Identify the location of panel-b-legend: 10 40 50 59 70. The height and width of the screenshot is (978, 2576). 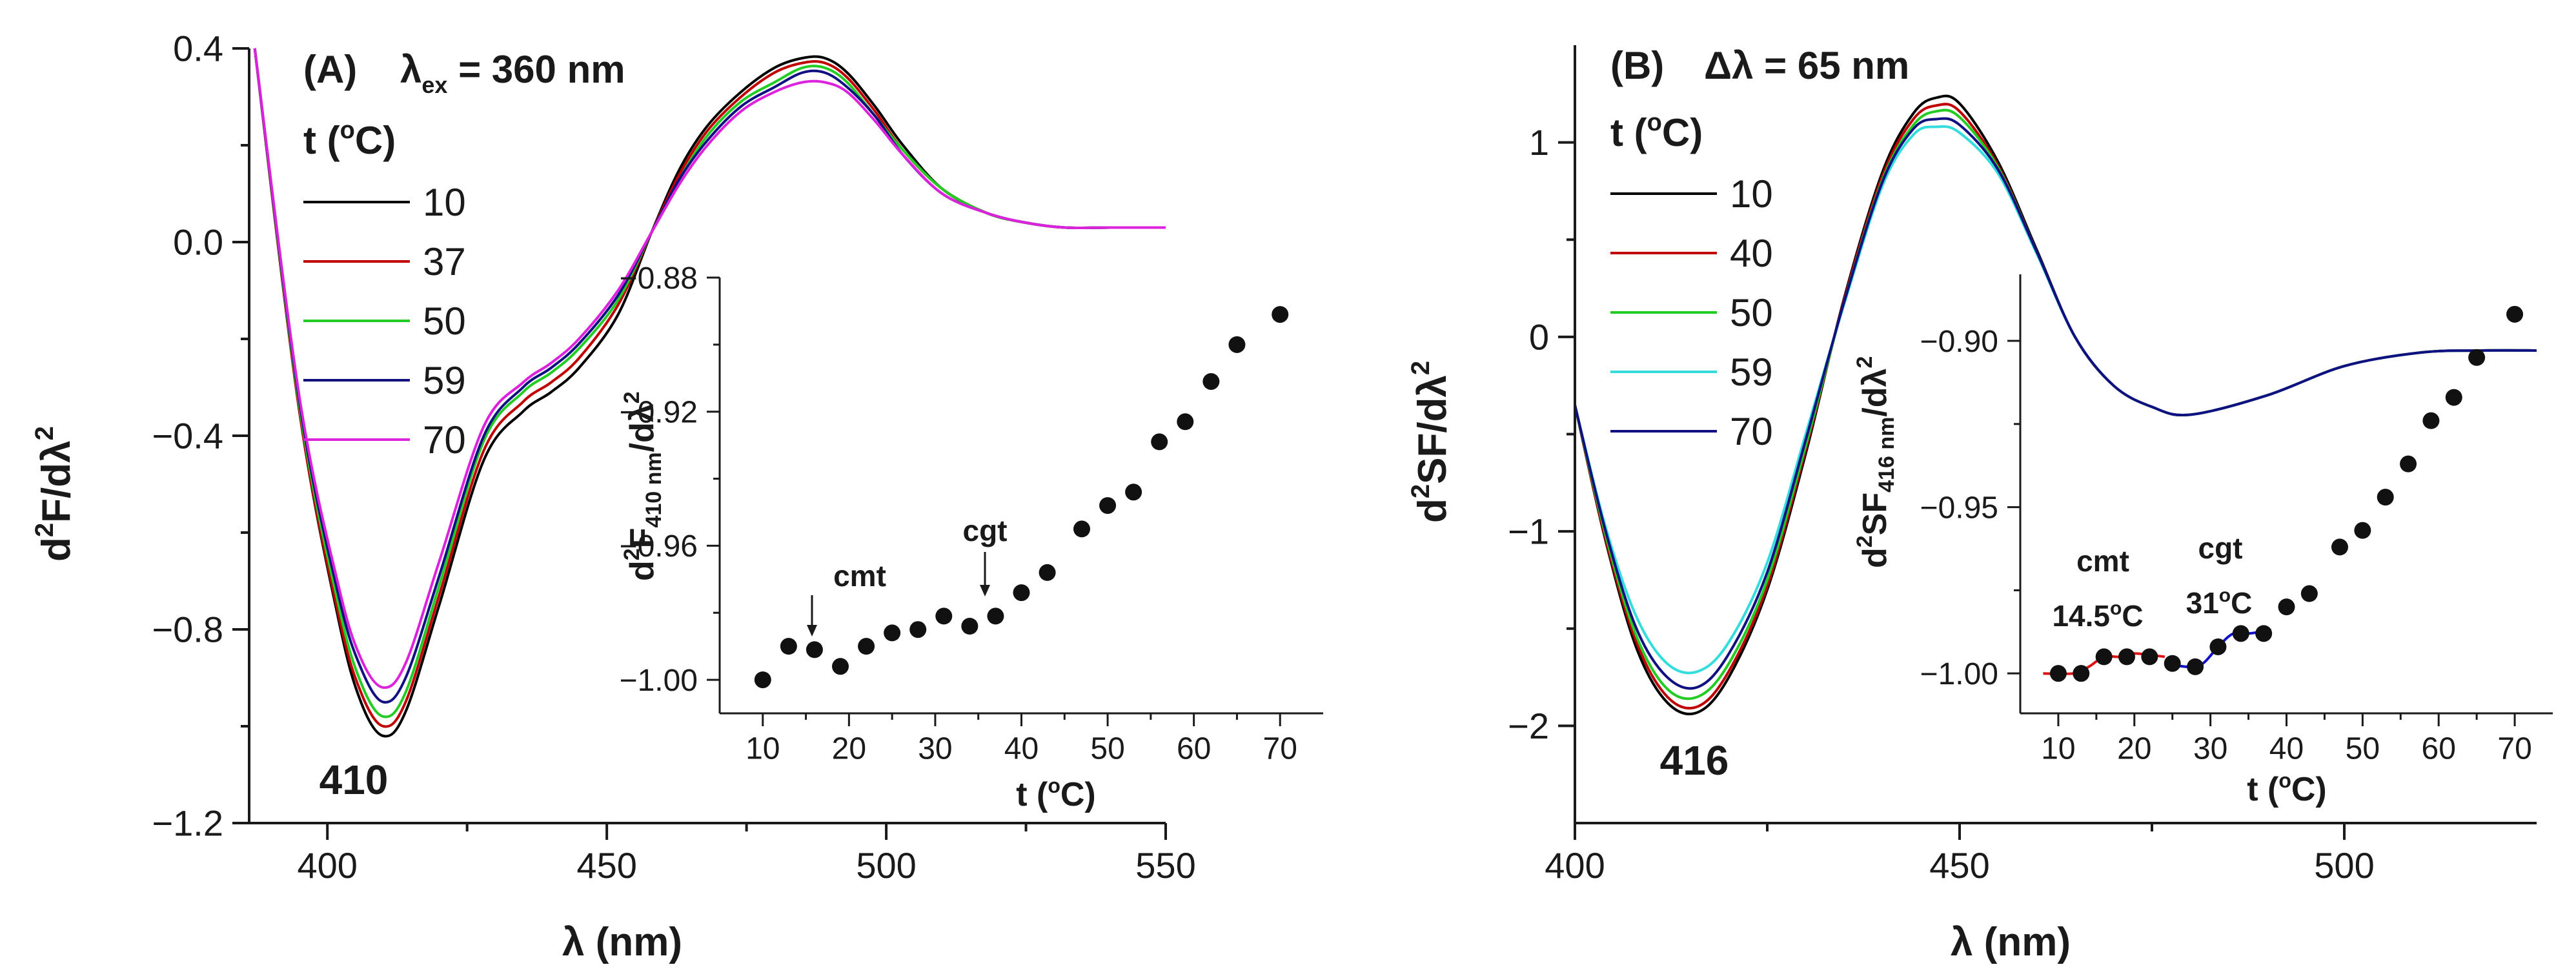
(1691, 312).